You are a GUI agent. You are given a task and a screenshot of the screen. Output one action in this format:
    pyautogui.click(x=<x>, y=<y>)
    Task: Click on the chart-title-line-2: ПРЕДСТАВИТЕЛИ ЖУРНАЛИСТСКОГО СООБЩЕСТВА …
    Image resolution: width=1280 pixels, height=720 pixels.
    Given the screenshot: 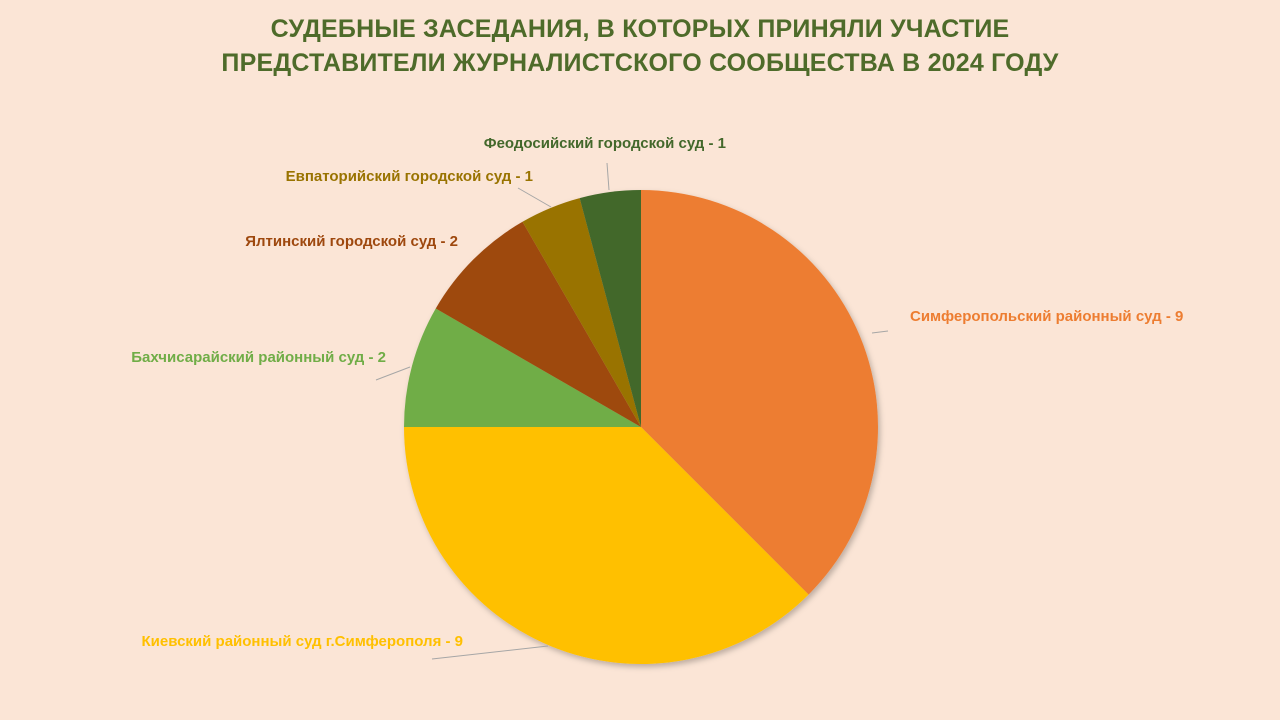 What is the action you would take?
    pyautogui.click(x=640, y=63)
    